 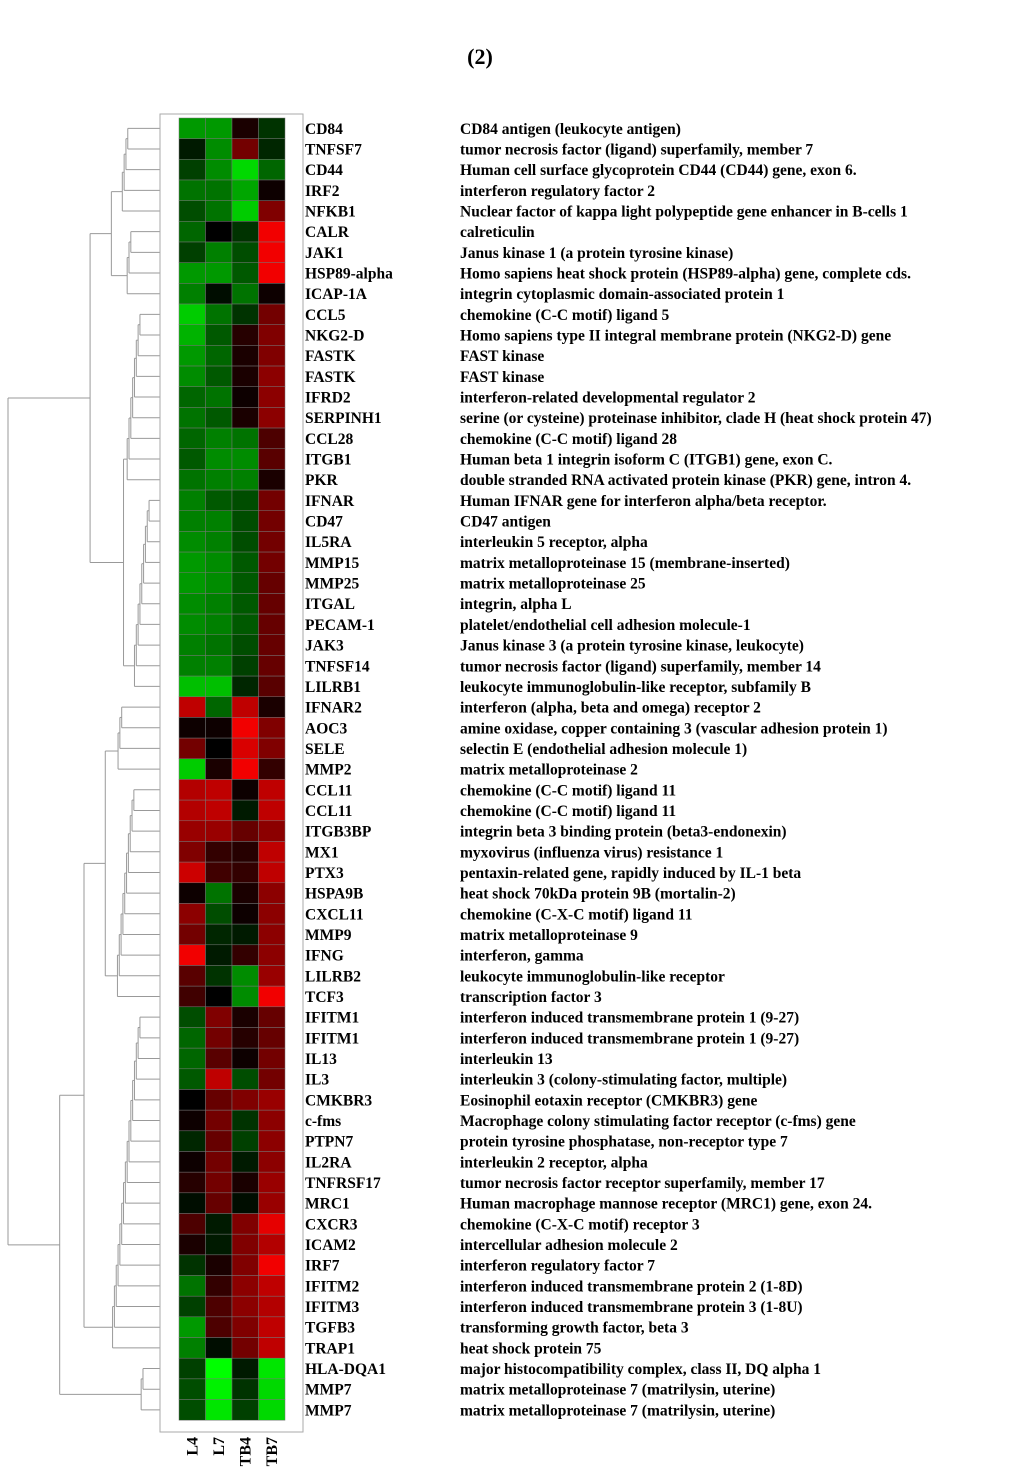 What do you see at coordinates (330, 604) in the screenshot?
I see `gene-label: ITGAL` at bounding box center [330, 604].